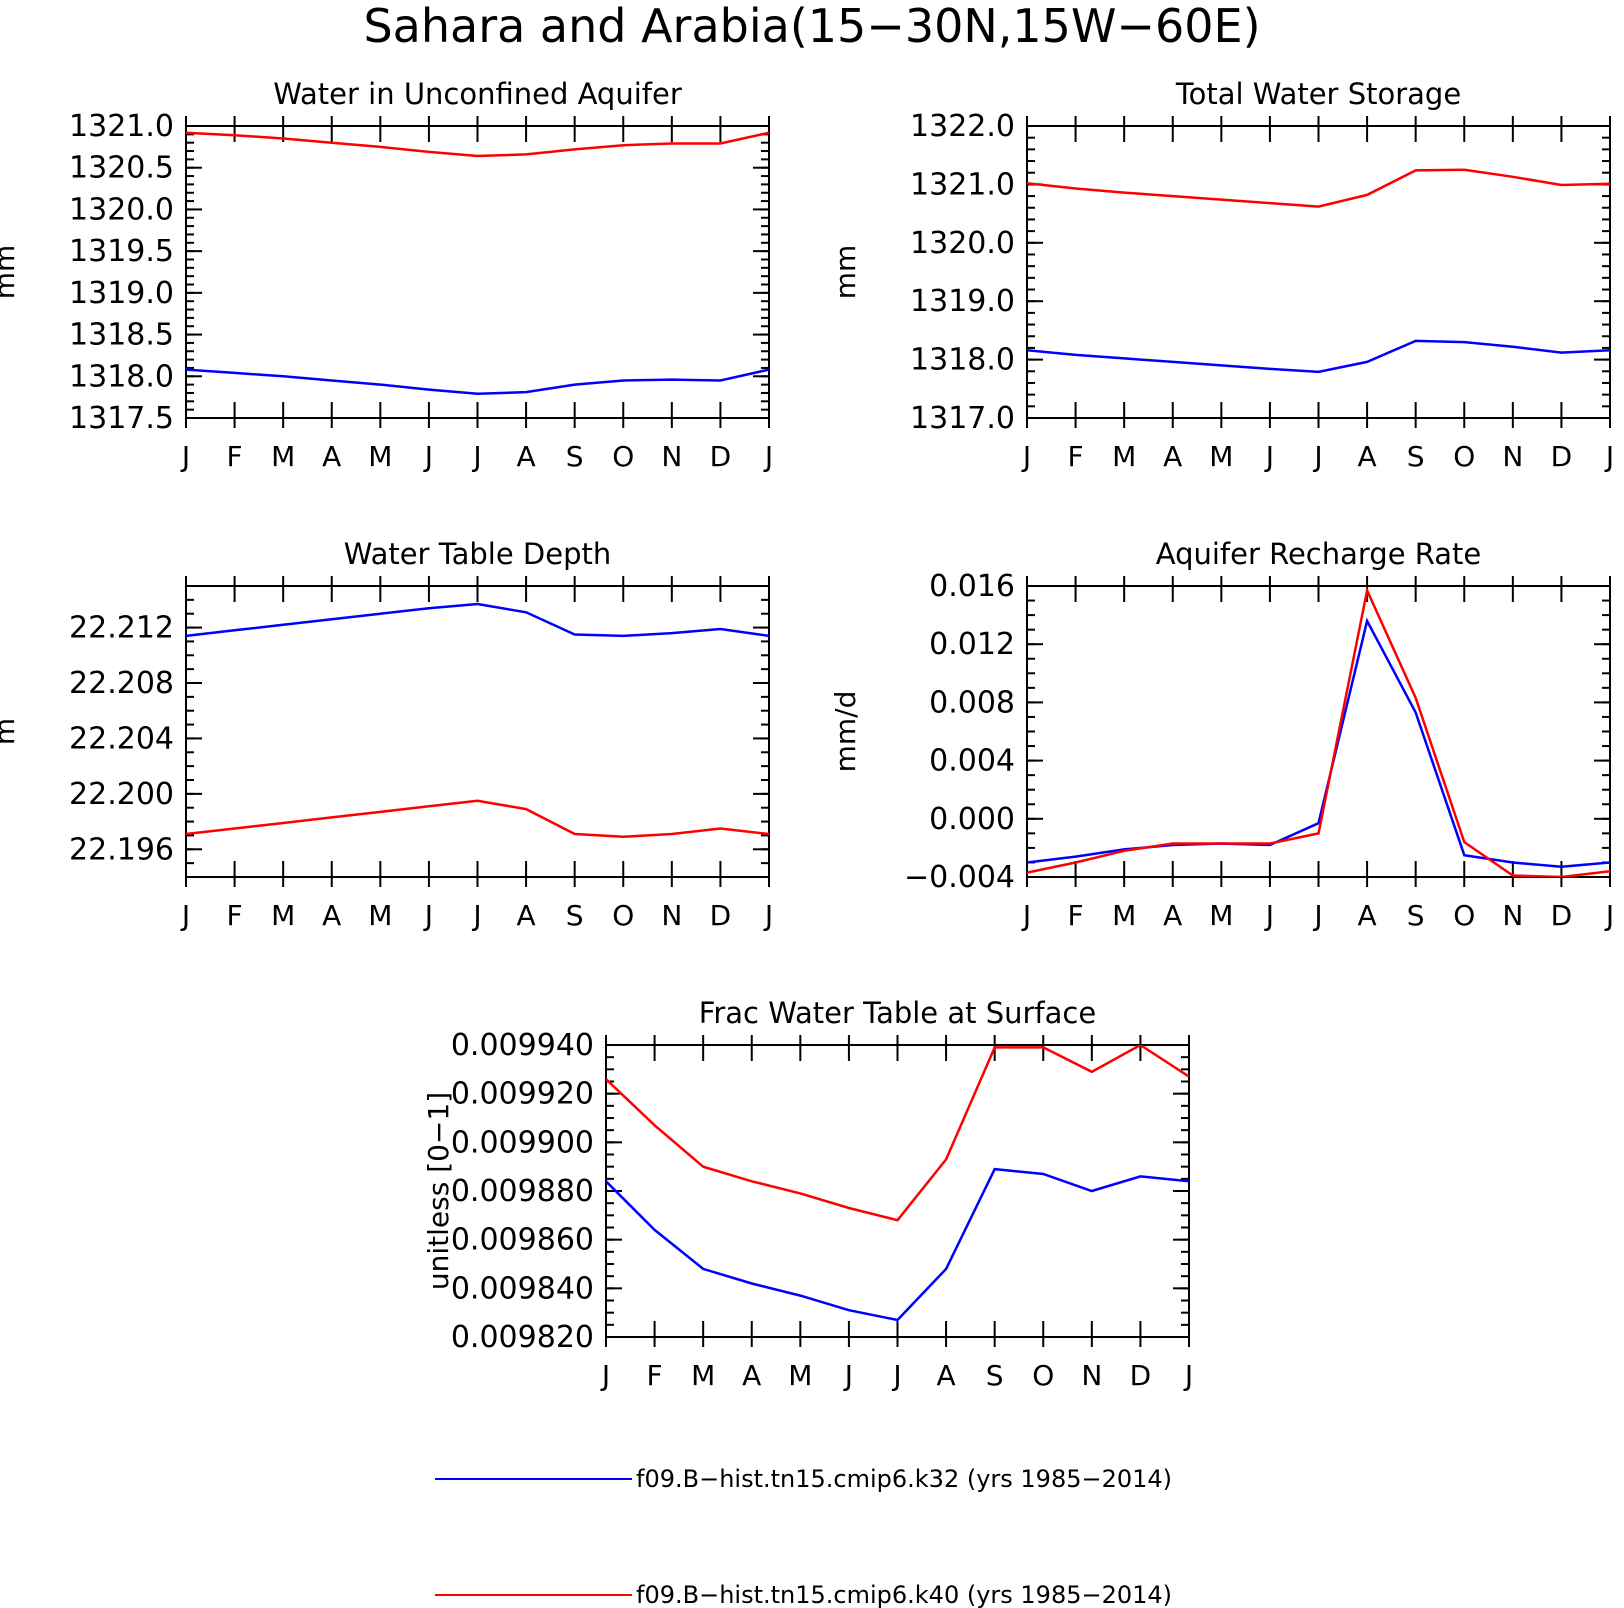 This screenshot has width=1624, height=1608. I want to click on y-axis-label: unitless [0−1], so click(438, 1191).